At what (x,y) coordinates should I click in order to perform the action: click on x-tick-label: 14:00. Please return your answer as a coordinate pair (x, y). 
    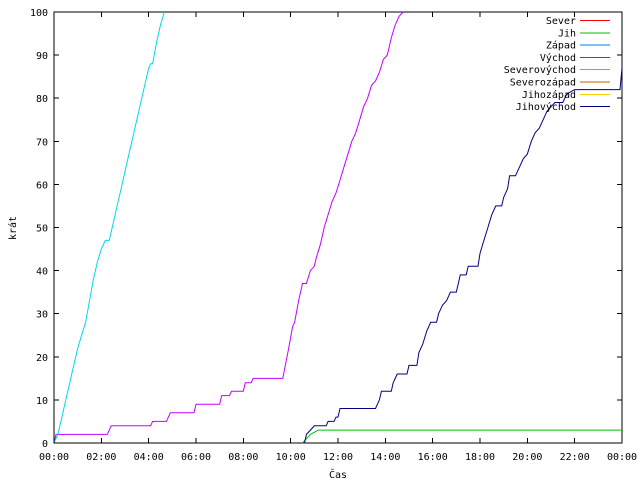
    Looking at the image, I should click on (385, 457).